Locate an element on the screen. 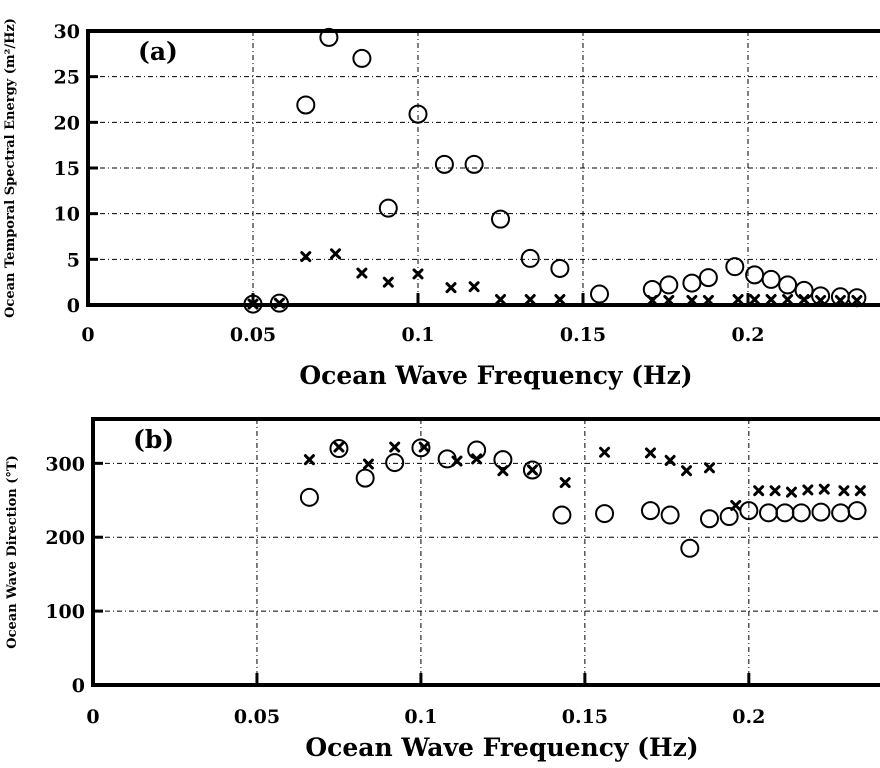 The image size is (880, 768). y-tick-label: 25 is located at coordinates (67, 78).